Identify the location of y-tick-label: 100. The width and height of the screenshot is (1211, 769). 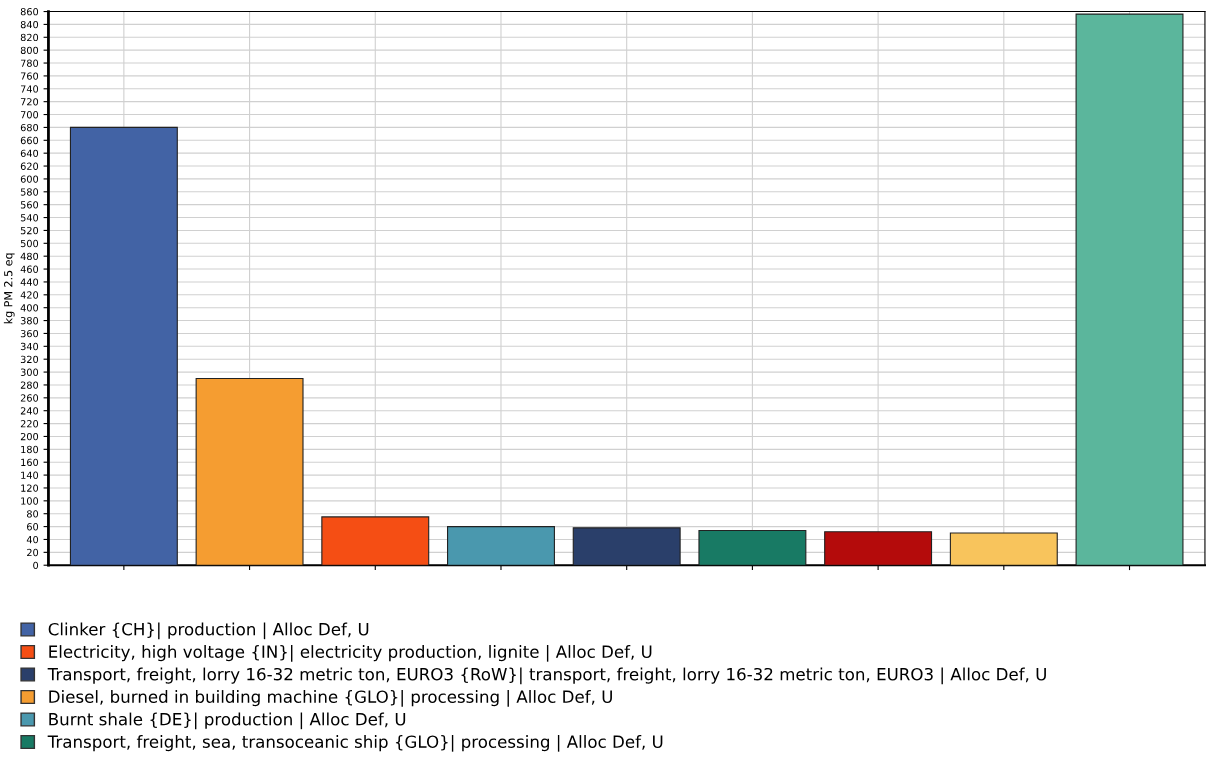
(30, 501).